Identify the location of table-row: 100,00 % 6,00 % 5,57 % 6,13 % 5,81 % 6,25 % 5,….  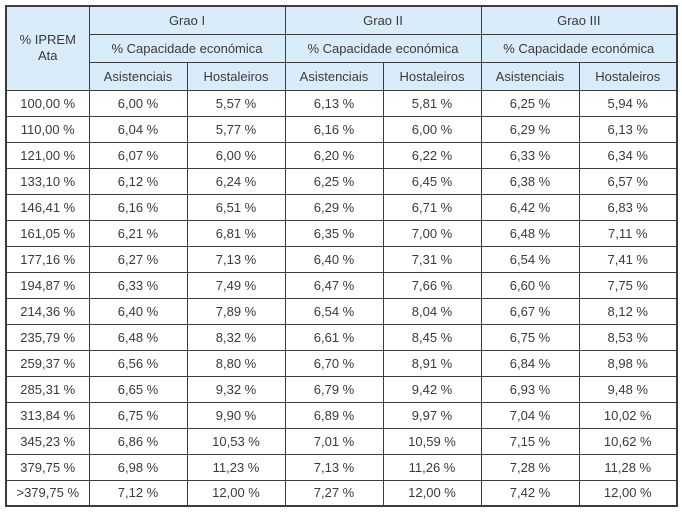
(341, 103).